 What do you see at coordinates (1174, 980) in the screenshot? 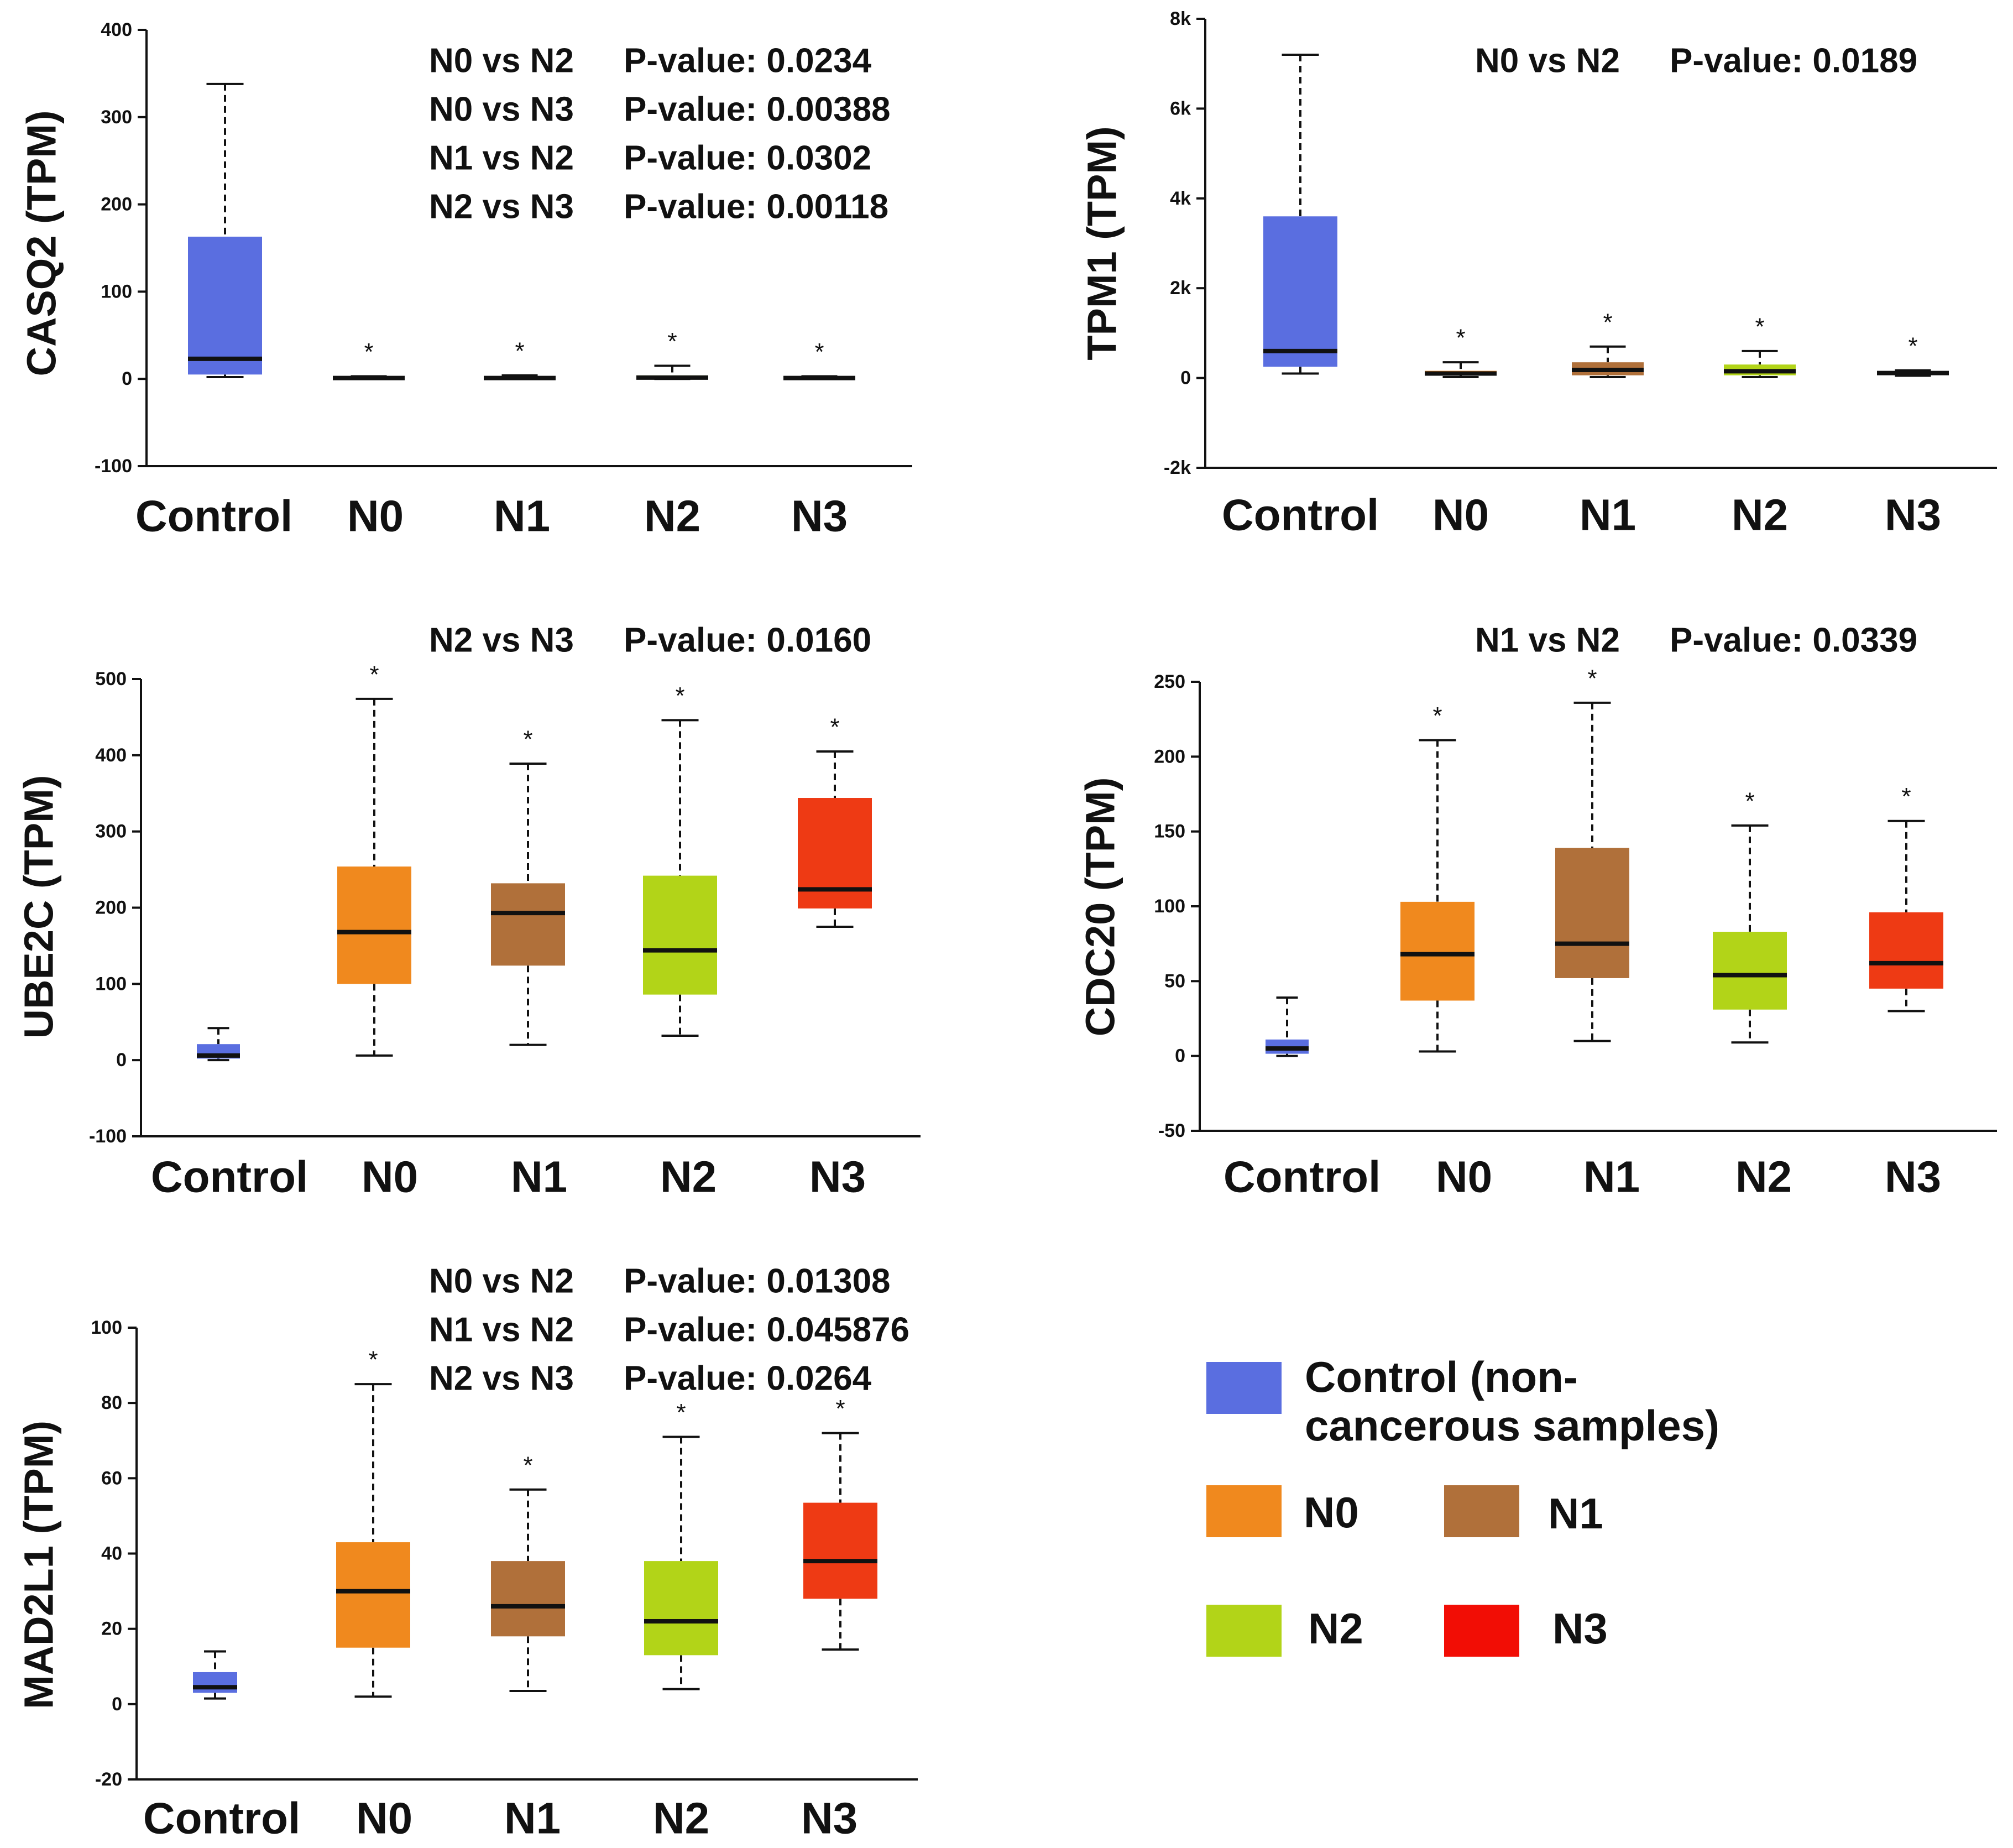
I see `cdc20-ytick-label: 50` at bounding box center [1174, 980].